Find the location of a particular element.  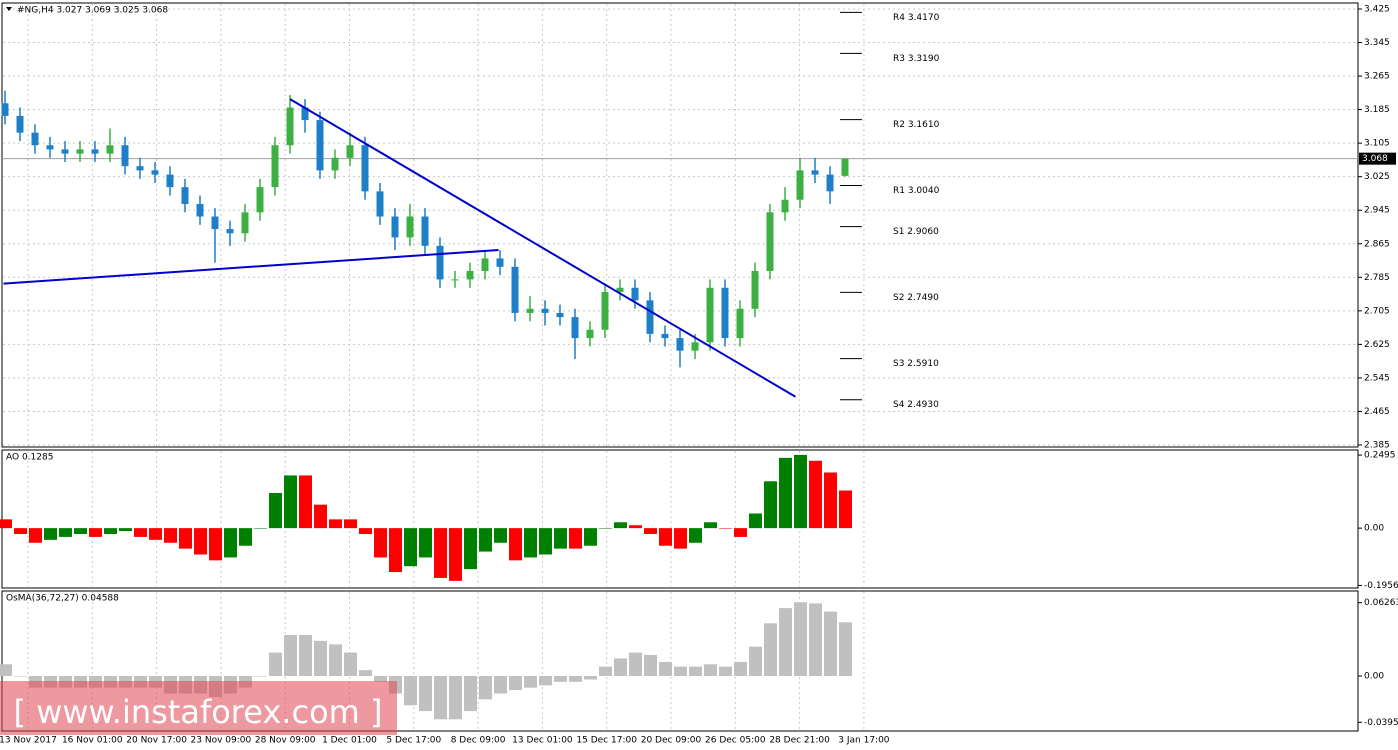

watermark: [ www.instaforex.com ] is located at coordinates (198, 712).